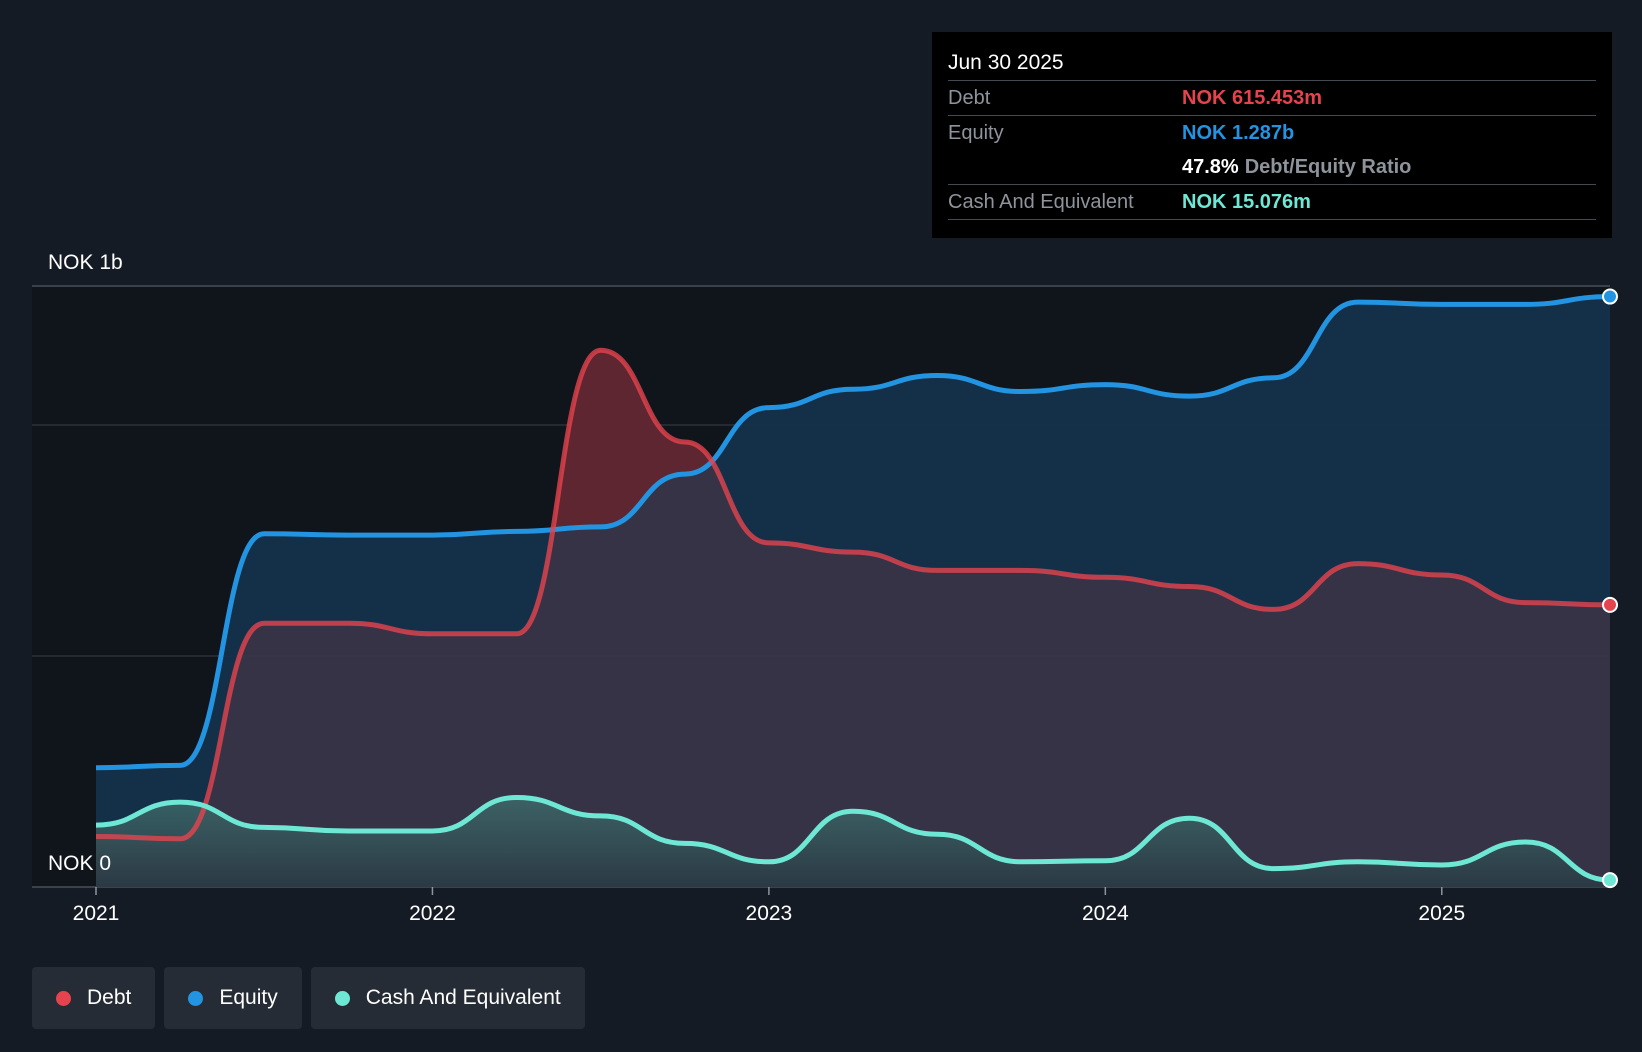 The image size is (1642, 1052). I want to click on tooltip-cash-row: Cash And Equivalent NOK 15.076m, so click(1272, 202).